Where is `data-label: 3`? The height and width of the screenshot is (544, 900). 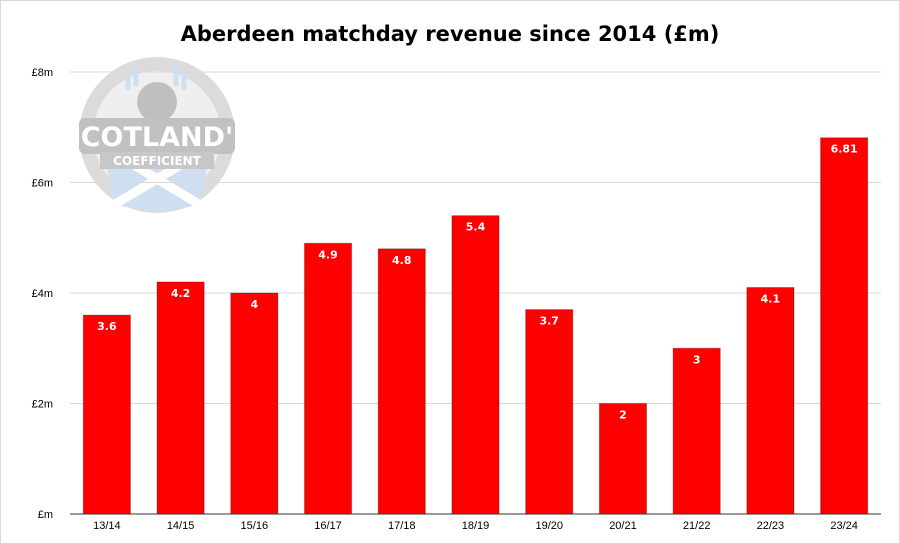
data-label: 3 is located at coordinates (697, 359).